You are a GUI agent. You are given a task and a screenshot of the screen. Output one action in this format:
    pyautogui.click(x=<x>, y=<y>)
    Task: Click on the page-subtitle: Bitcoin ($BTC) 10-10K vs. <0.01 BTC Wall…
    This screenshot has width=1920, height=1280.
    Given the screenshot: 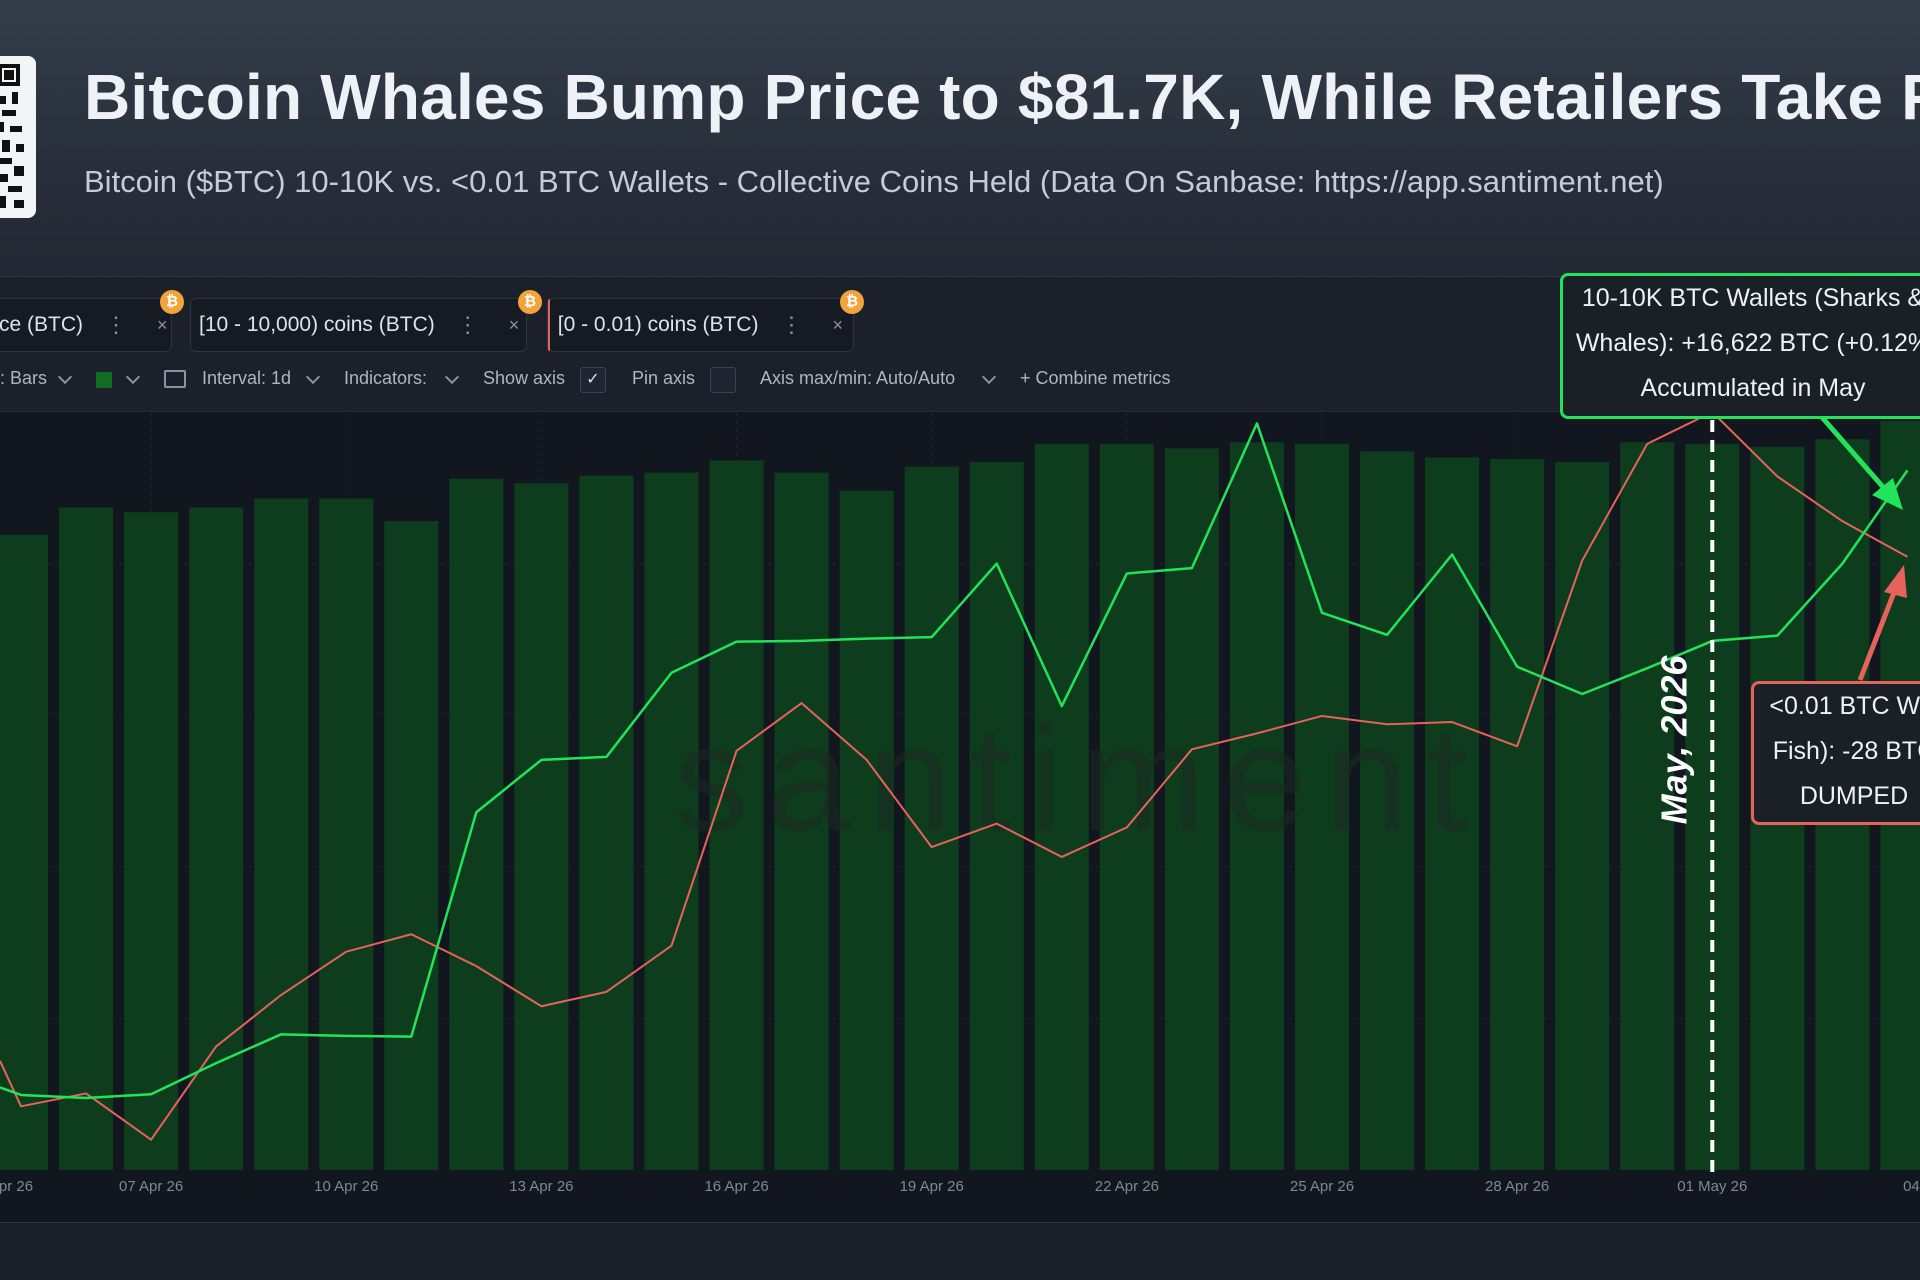 What is the action you would take?
    pyautogui.click(x=874, y=181)
    